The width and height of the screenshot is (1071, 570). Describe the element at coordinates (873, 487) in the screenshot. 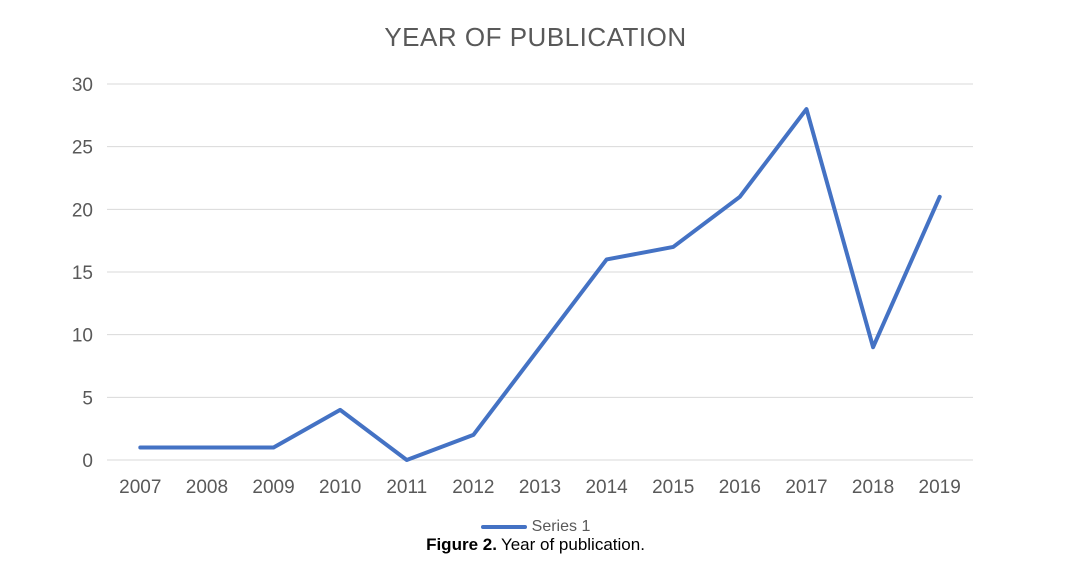

I see `x-tick-label: 2018` at that location.